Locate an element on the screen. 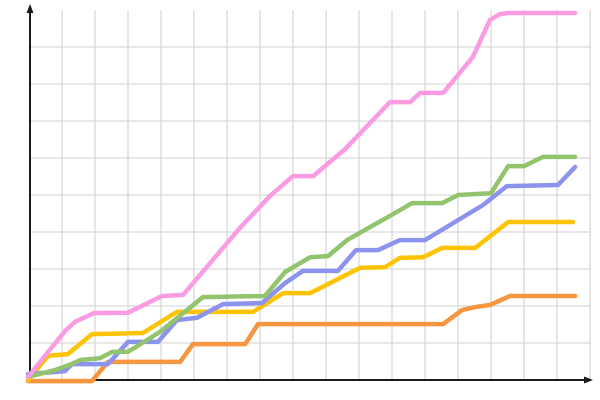 Image resolution: width=600 pixels, height=400 pixels. y-axis-arrowhead is located at coordinates (30, 8).